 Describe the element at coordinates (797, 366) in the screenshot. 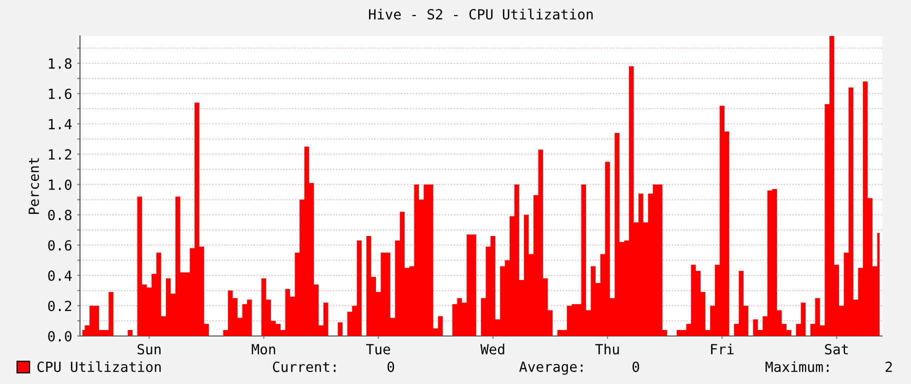

I see `text: Maximum:` at that location.